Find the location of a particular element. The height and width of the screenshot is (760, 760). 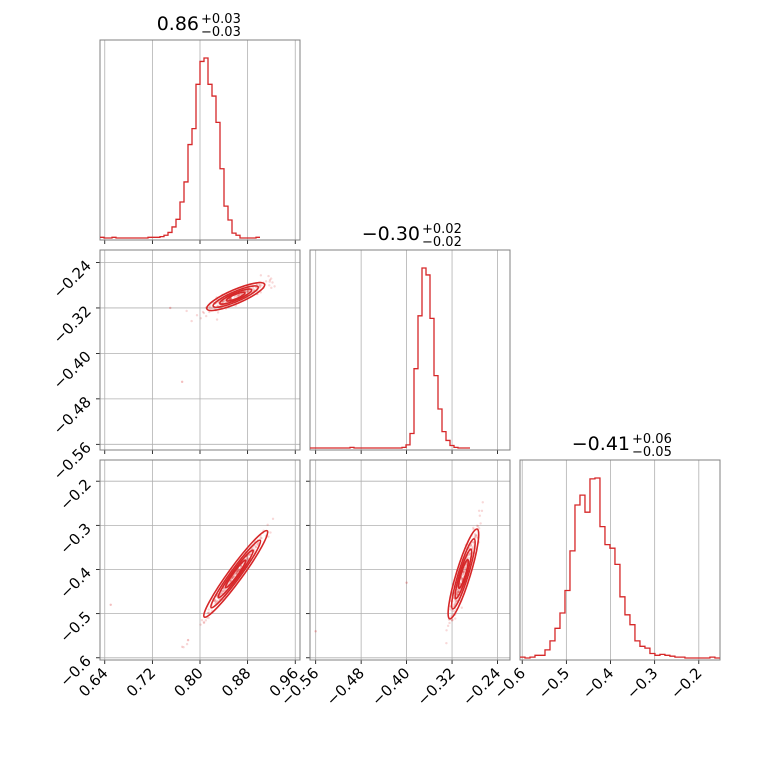

title-param-3-minus: −0.05 is located at coordinates (652, 452).